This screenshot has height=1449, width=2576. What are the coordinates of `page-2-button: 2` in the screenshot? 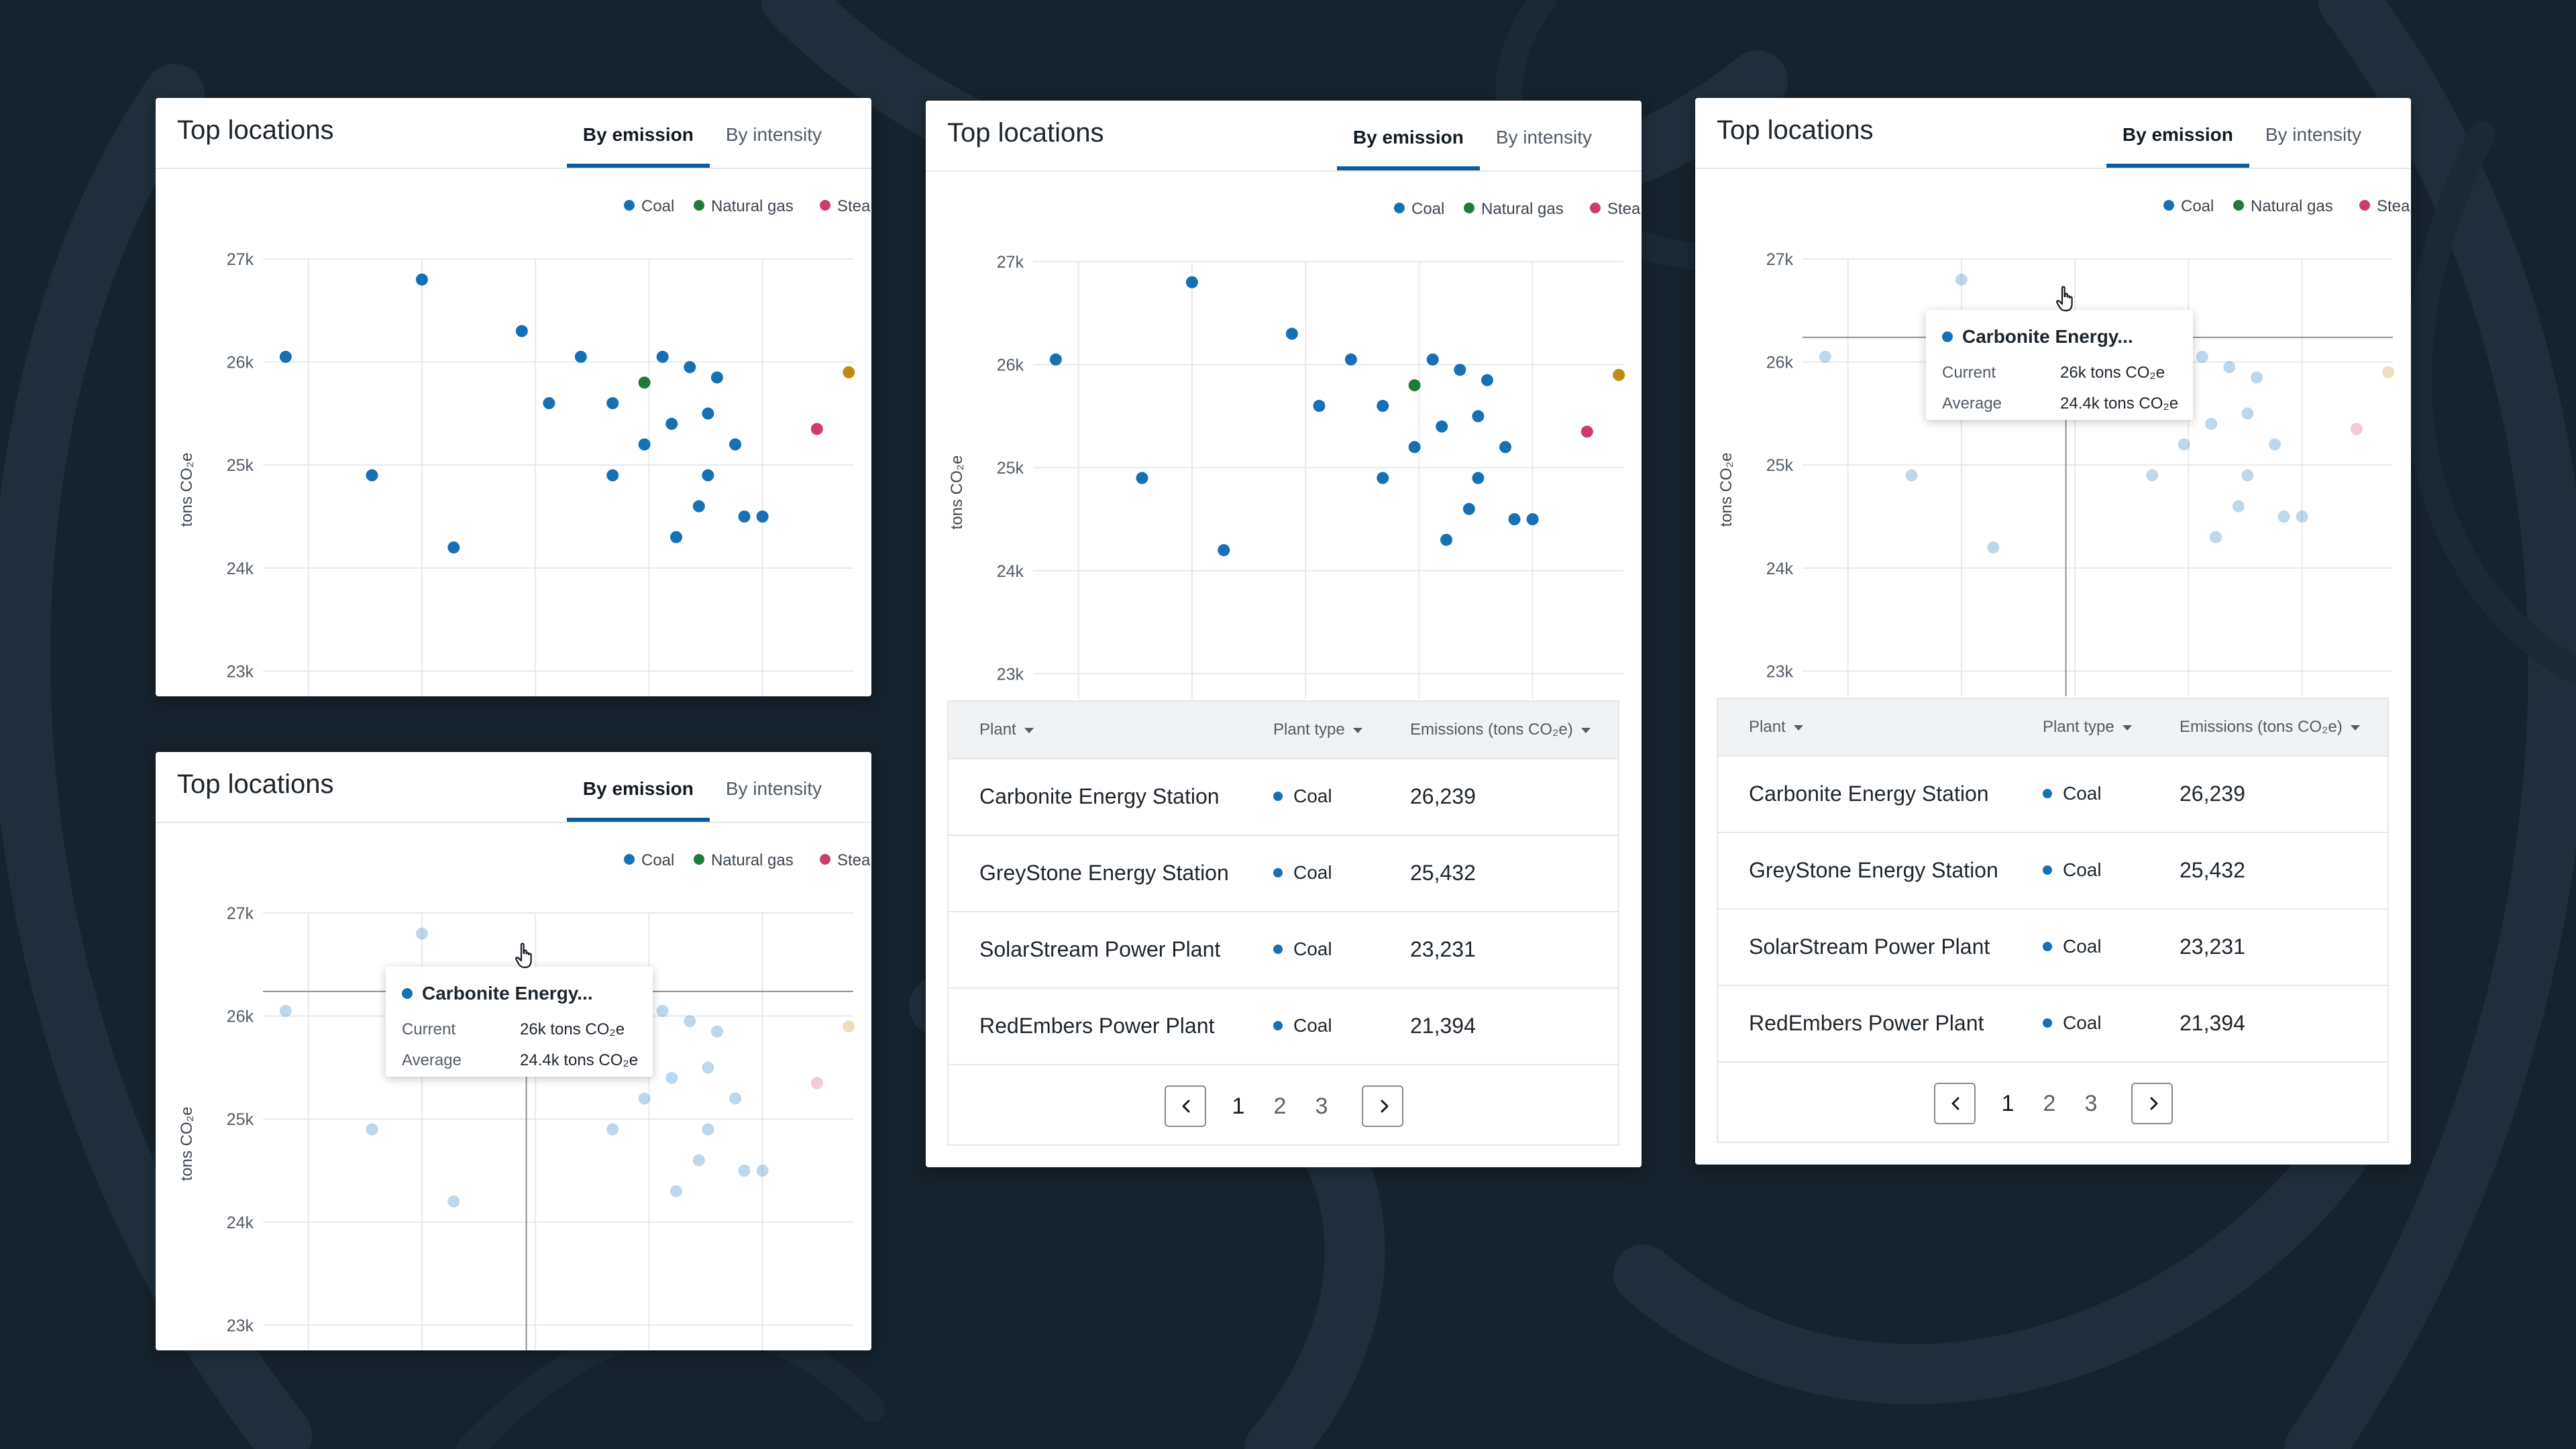 It's located at (2049, 1103).